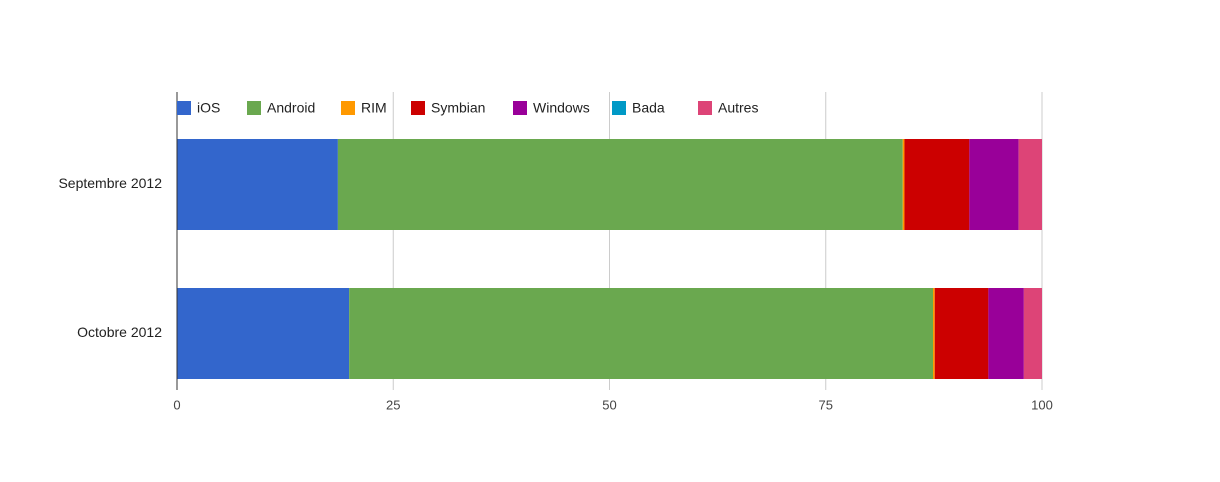 The width and height of the screenshot is (1220, 482). I want to click on x-tick-label: 0, so click(176, 404).